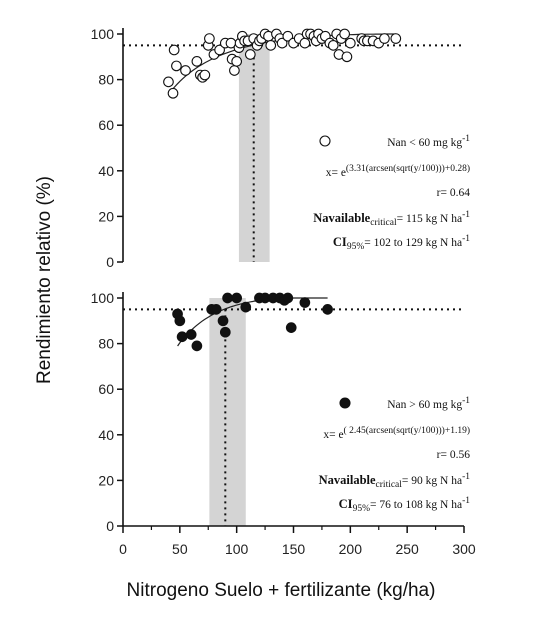 The width and height of the screenshot is (557, 622). Describe the element at coordinates (407, 549) in the screenshot. I see `x-tick-label: 250` at that location.